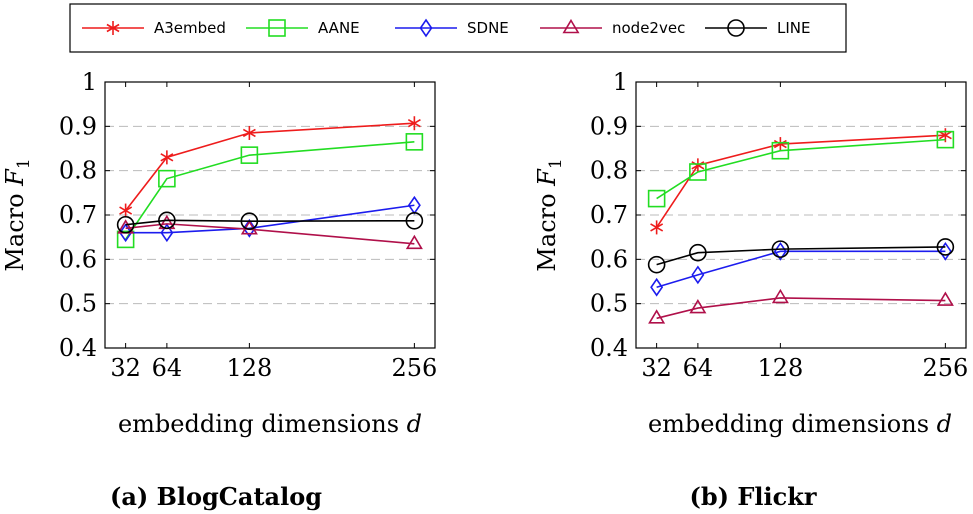 The height and width of the screenshot is (514, 973). Describe the element at coordinates (426, 28) in the screenshot. I see `legend-marker-diamond-icon` at that location.